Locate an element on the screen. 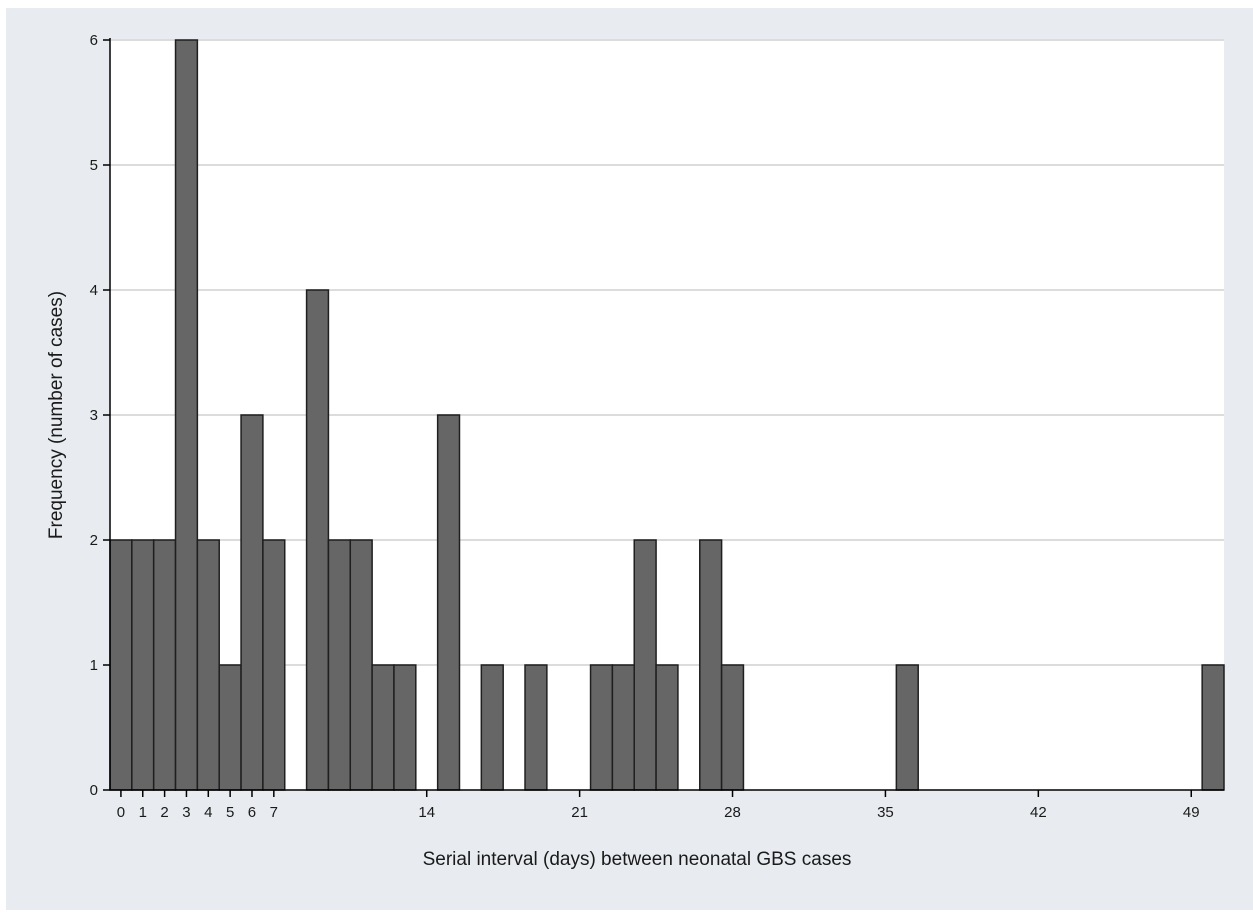  x-tick-label-28: 28 is located at coordinates (732, 812).